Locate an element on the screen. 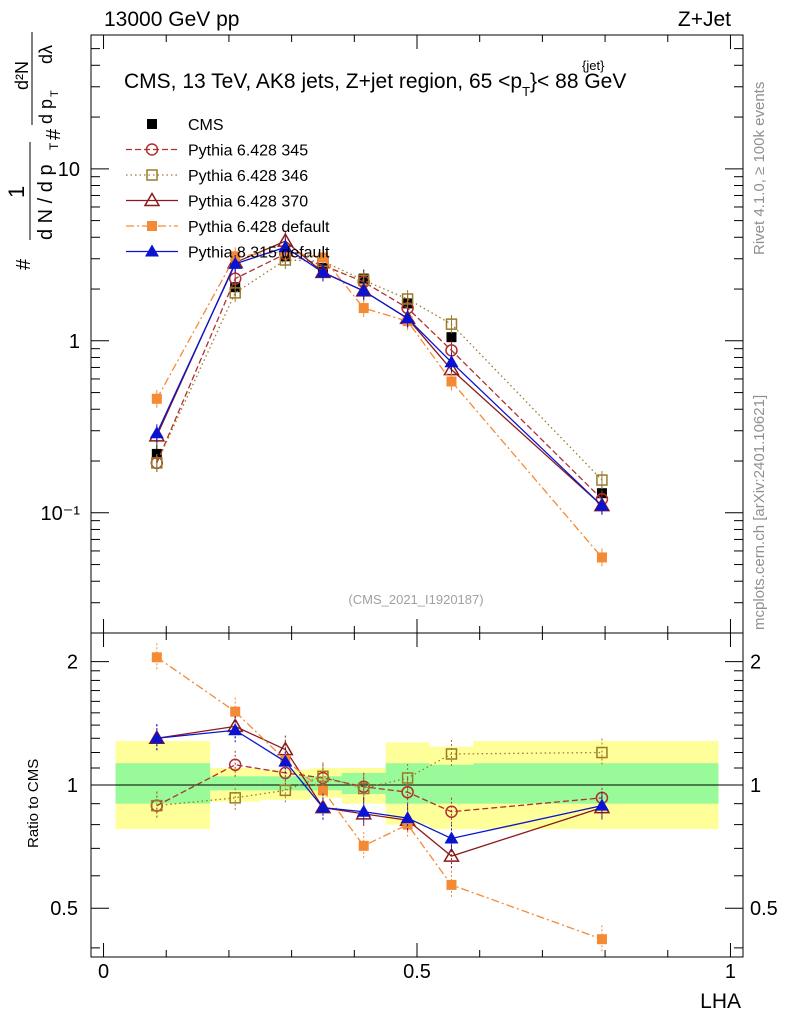  main-series-cms is located at coordinates (379, 375).